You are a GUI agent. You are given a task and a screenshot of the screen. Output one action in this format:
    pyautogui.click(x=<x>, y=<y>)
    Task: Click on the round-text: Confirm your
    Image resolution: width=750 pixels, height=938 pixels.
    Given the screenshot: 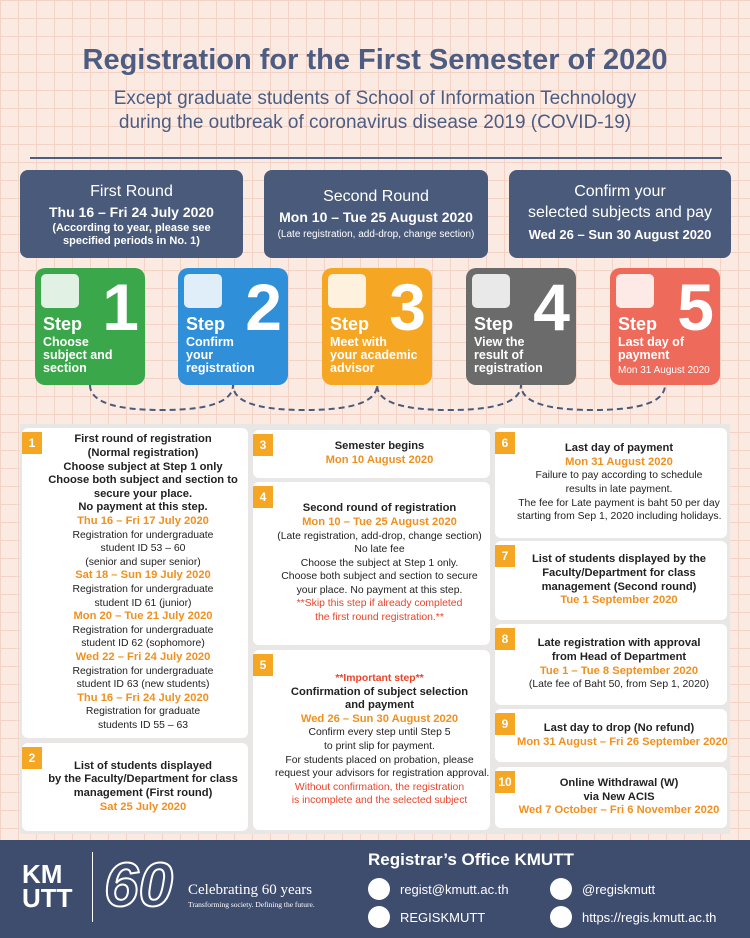 What is the action you would take?
    pyautogui.click(x=620, y=191)
    